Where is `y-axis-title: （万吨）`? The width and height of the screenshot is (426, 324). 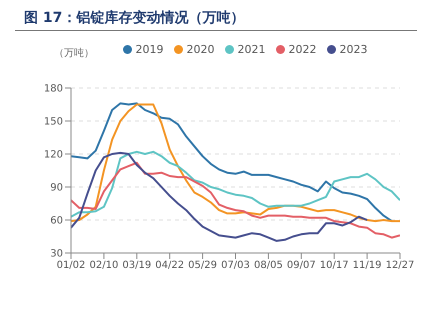 y-axis-title: （万吨） is located at coordinates (74, 53).